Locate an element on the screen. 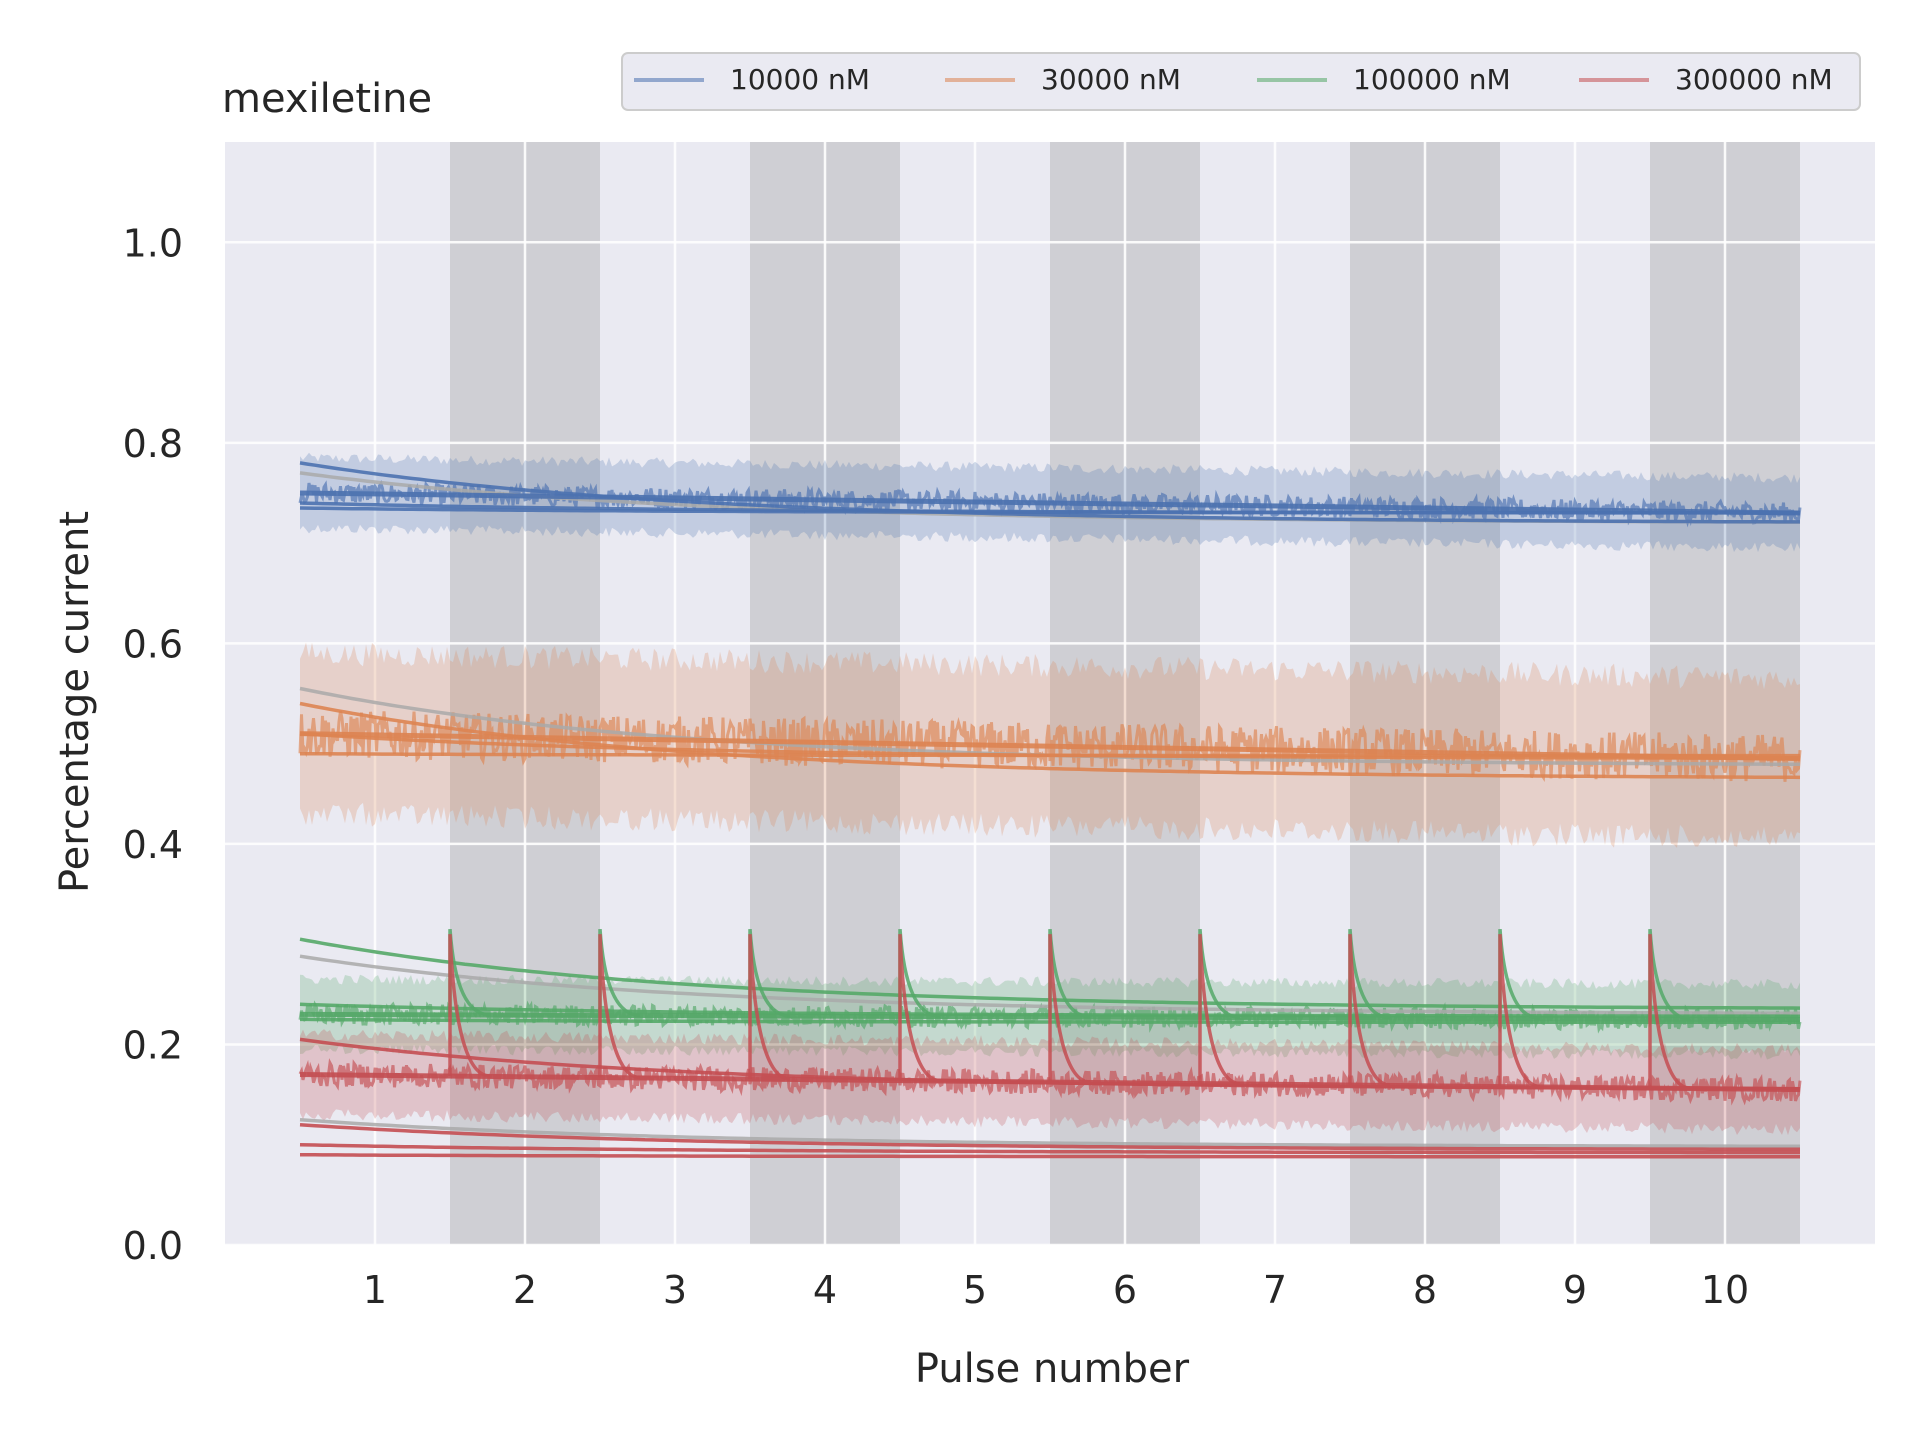 The height and width of the screenshot is (1440, 1920). x-tick-label: 10 is located at coordinates (1725, 1290).